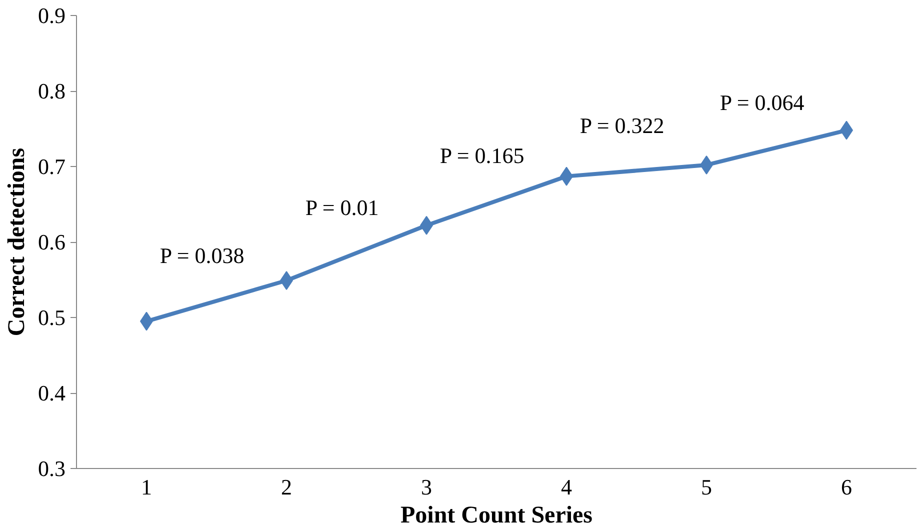 The height and width of the screenshot is (531, 921). What do you see at coordinates (146, 487) in the screenshot?
I see `x-tick-label: 1` at bounding box center [146, 487].